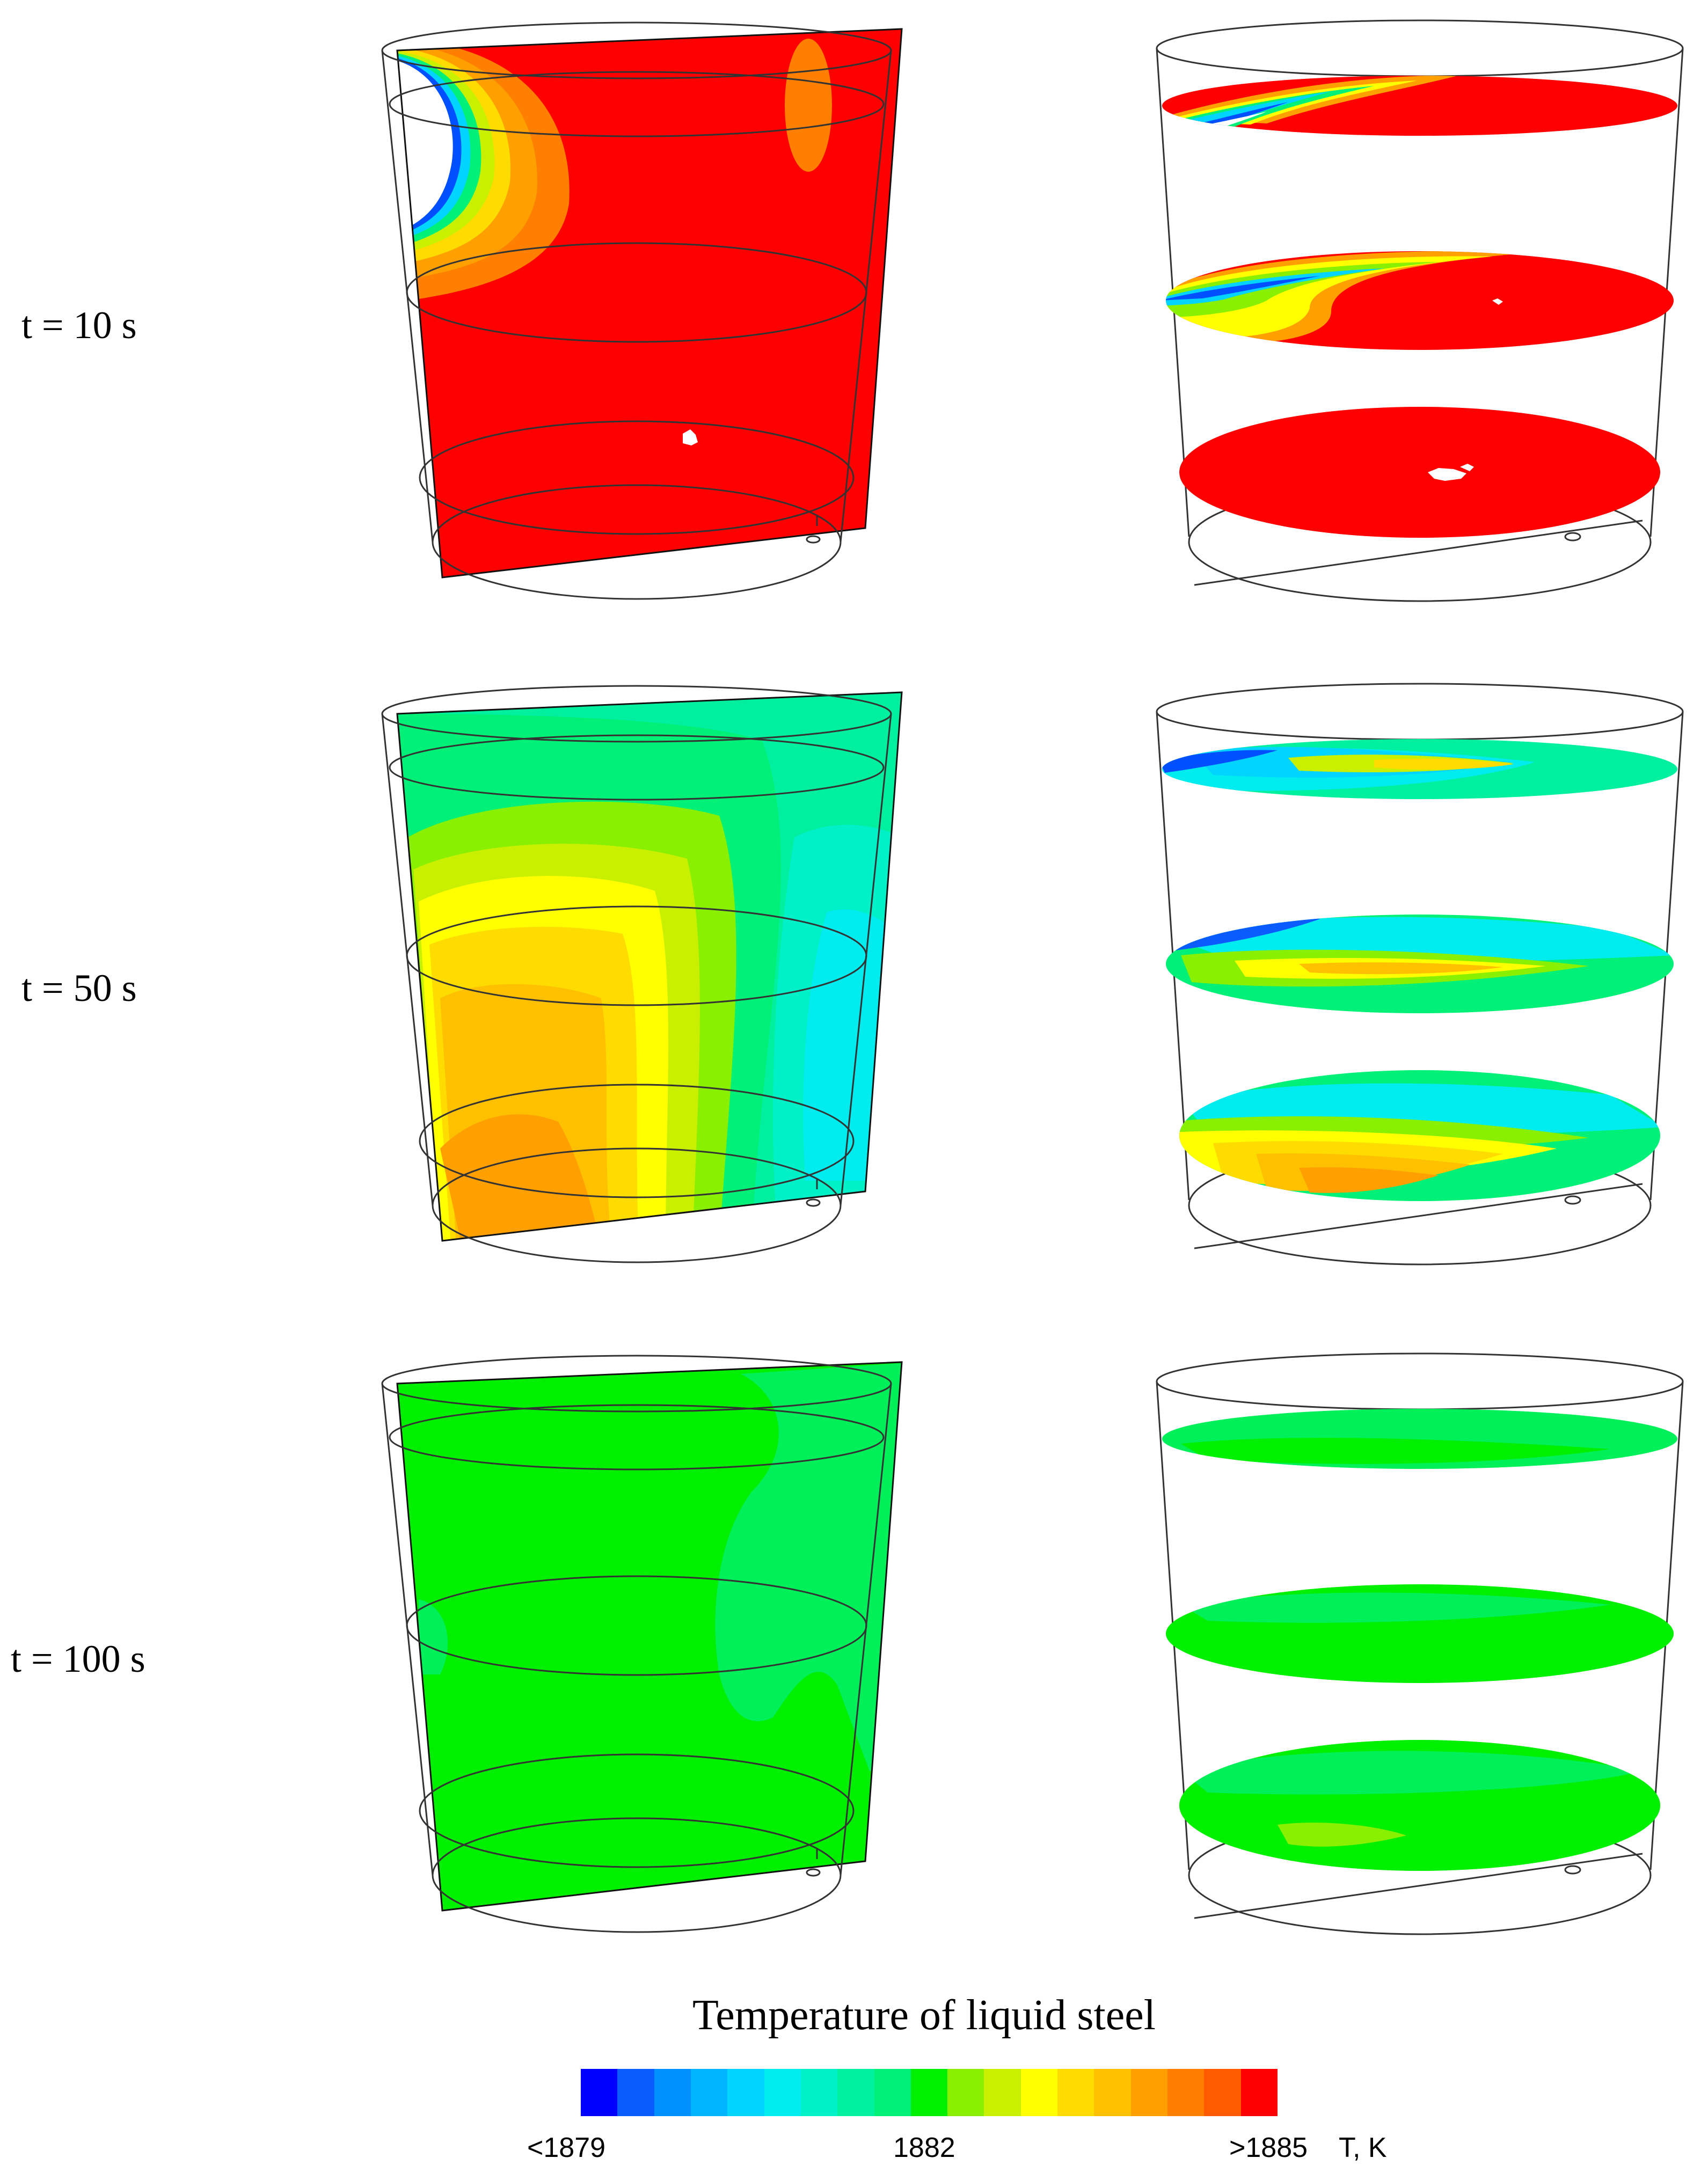 The image size is (1708, 2180). Describe the element at coordinates (1420, 964) in the screenshot. I see `horizontal-slice-middle-t50` at that location.